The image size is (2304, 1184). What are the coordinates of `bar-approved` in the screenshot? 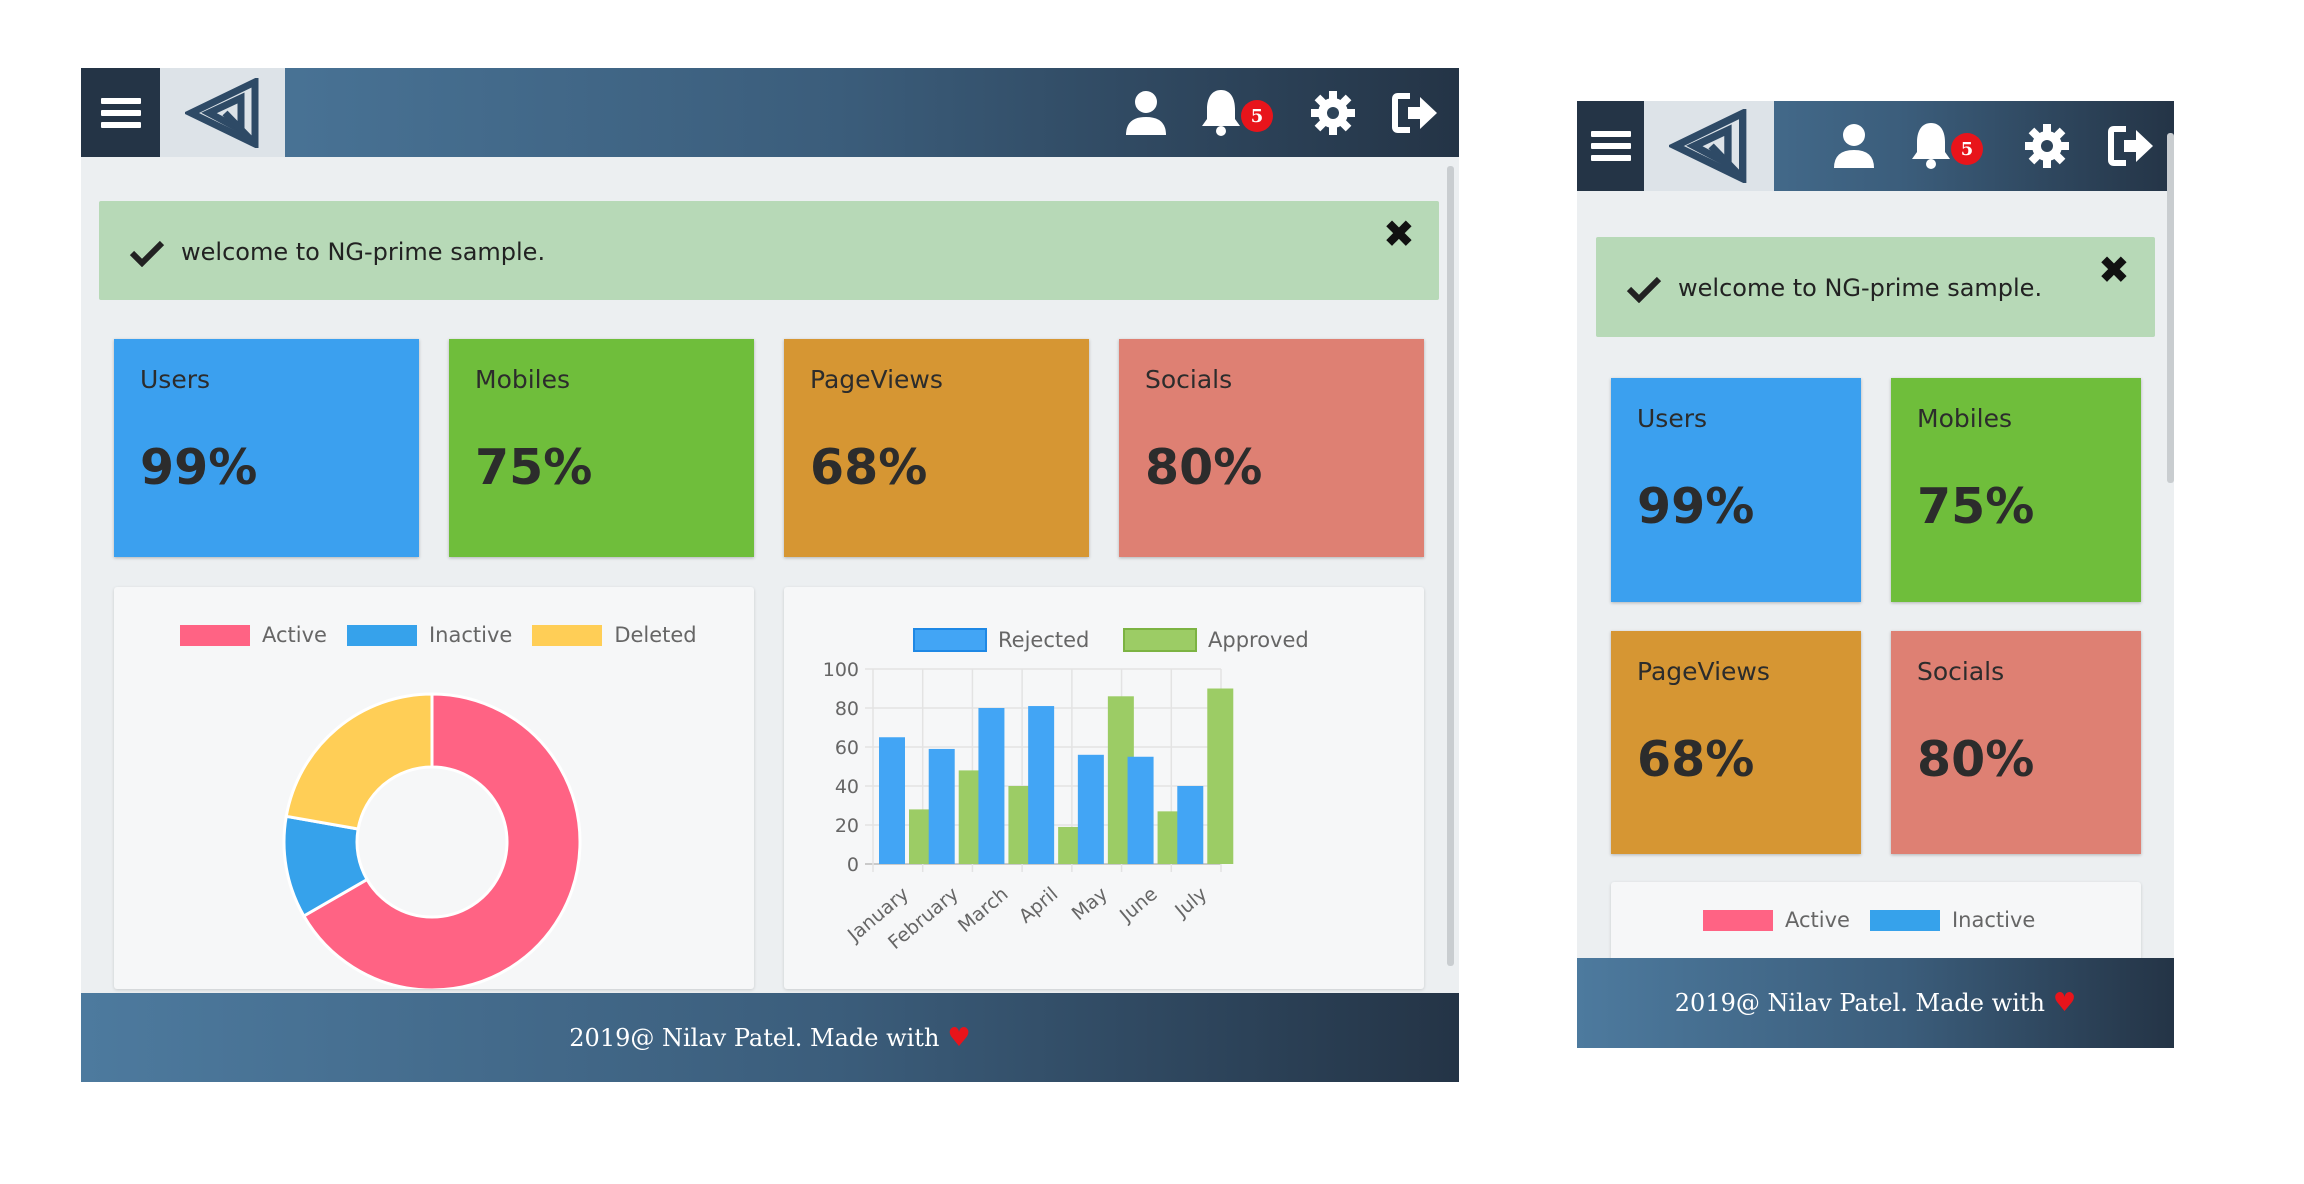 It's located at (1220, 776).